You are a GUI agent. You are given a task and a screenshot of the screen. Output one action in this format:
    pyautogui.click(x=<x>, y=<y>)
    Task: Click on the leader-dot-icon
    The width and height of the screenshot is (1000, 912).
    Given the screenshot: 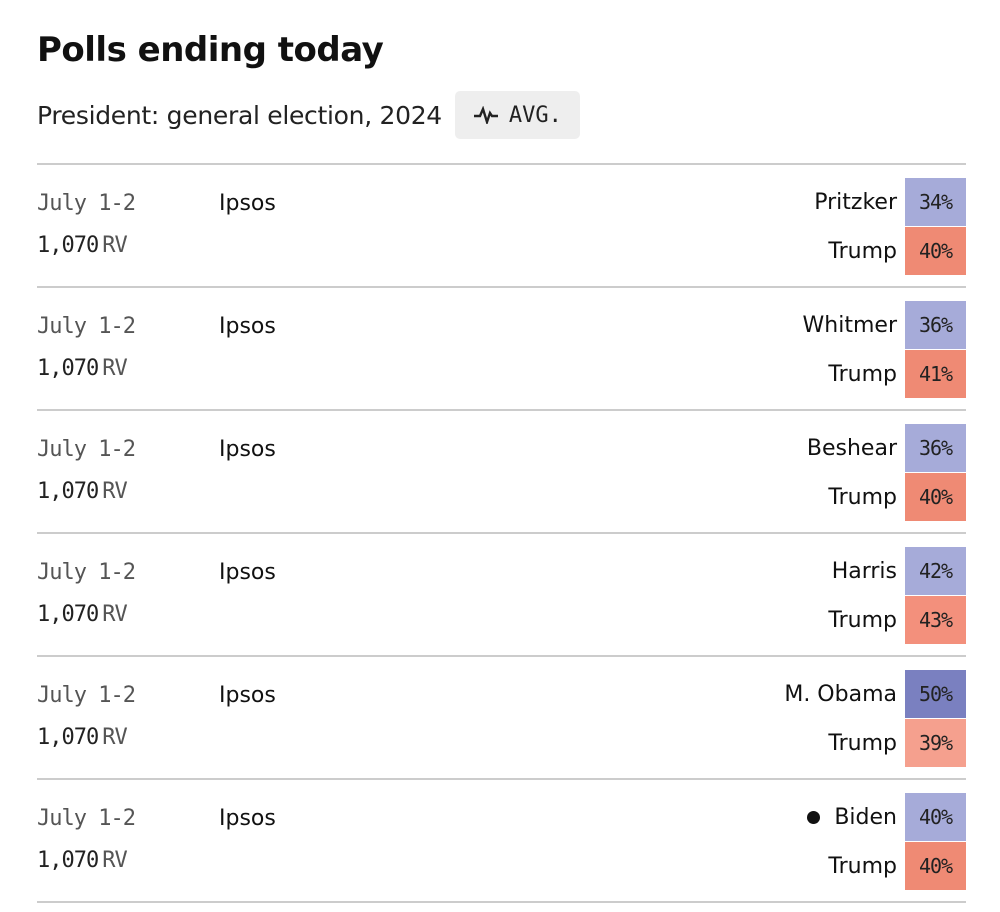 What is the action you would take?
    pyautogui.click(x=814, y=817)
    